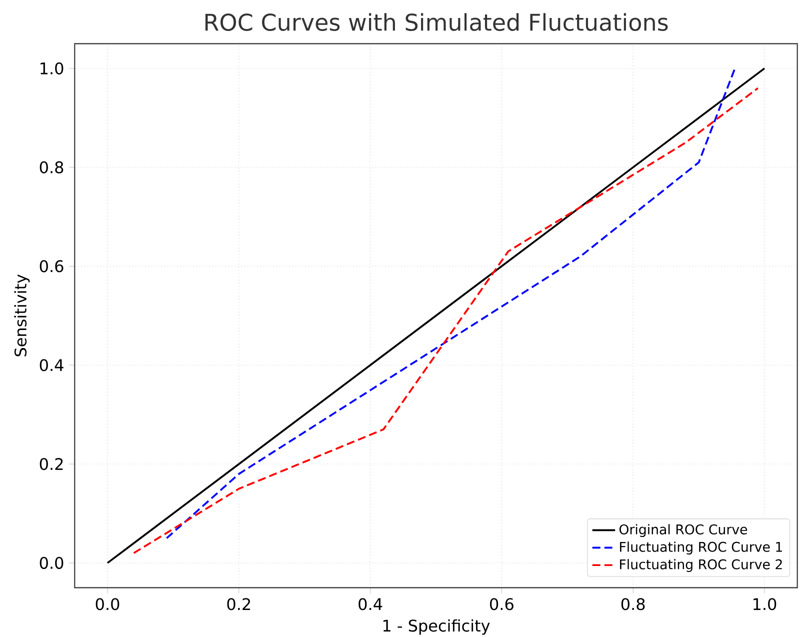  I want to click on x-tick-label: 1.0, so click(765, 604).